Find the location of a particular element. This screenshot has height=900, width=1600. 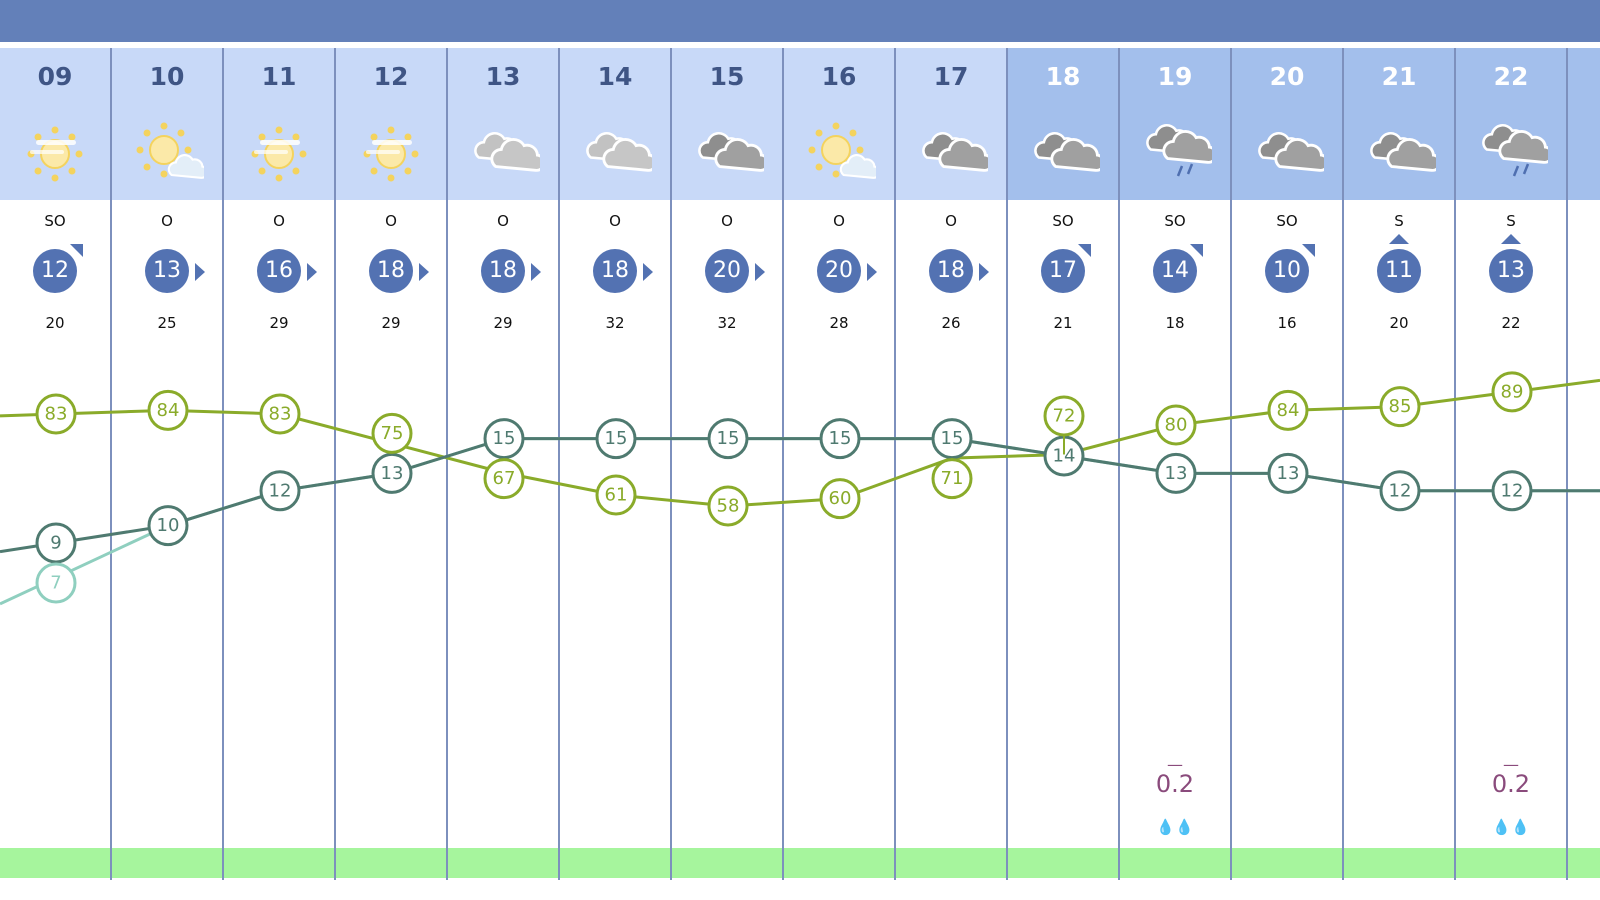

wind-speed-badge: 11 is located at coordinates (1399, 271).